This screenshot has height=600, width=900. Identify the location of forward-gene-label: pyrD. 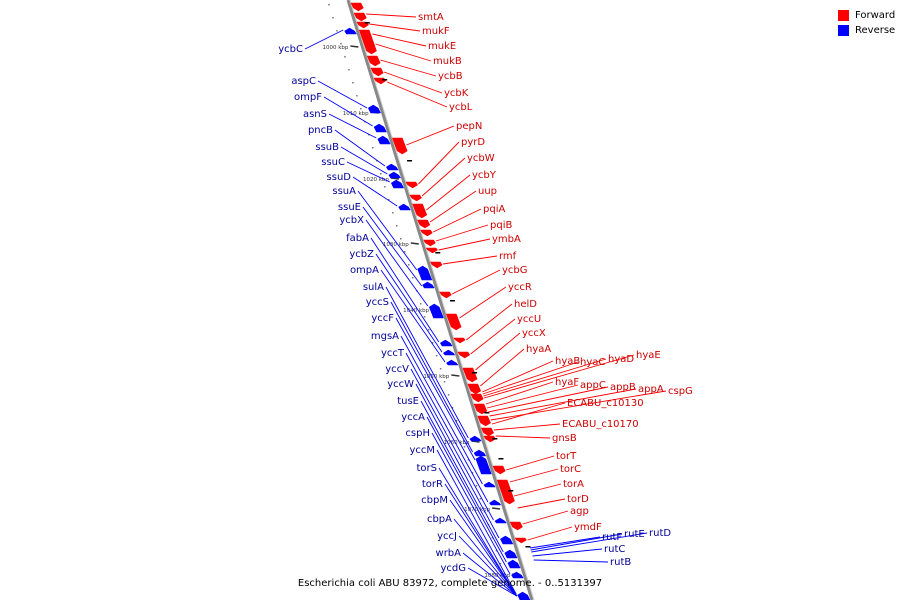
(473, 142).